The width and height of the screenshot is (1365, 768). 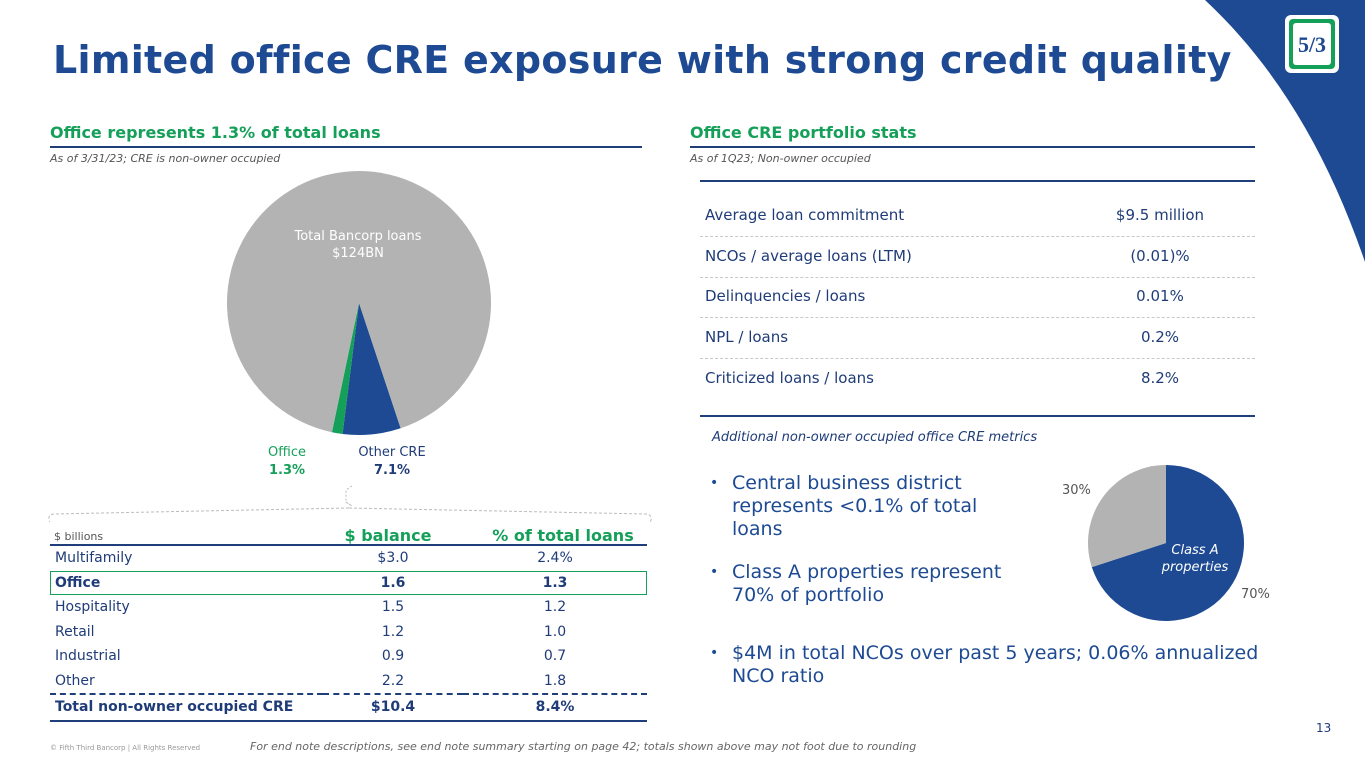 What do you see at coordinates (803, 132) in the screenshot?
I see `right-heading: Office CRE portfolio stats` at bounding box center [803, 132].